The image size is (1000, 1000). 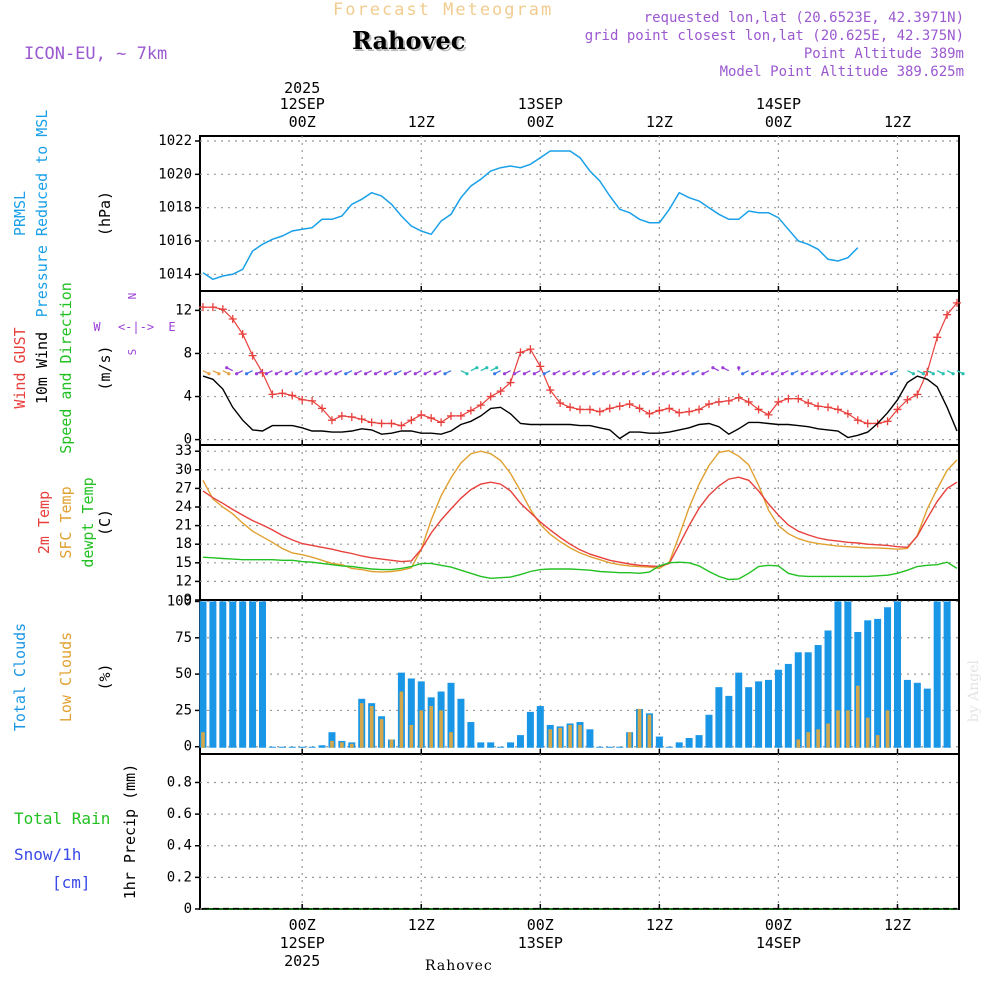 What do you see at coordinates (540, 943) in the screenshot?
I see `bottom-date-label: 13SEP` at bounding box center [540, 943].